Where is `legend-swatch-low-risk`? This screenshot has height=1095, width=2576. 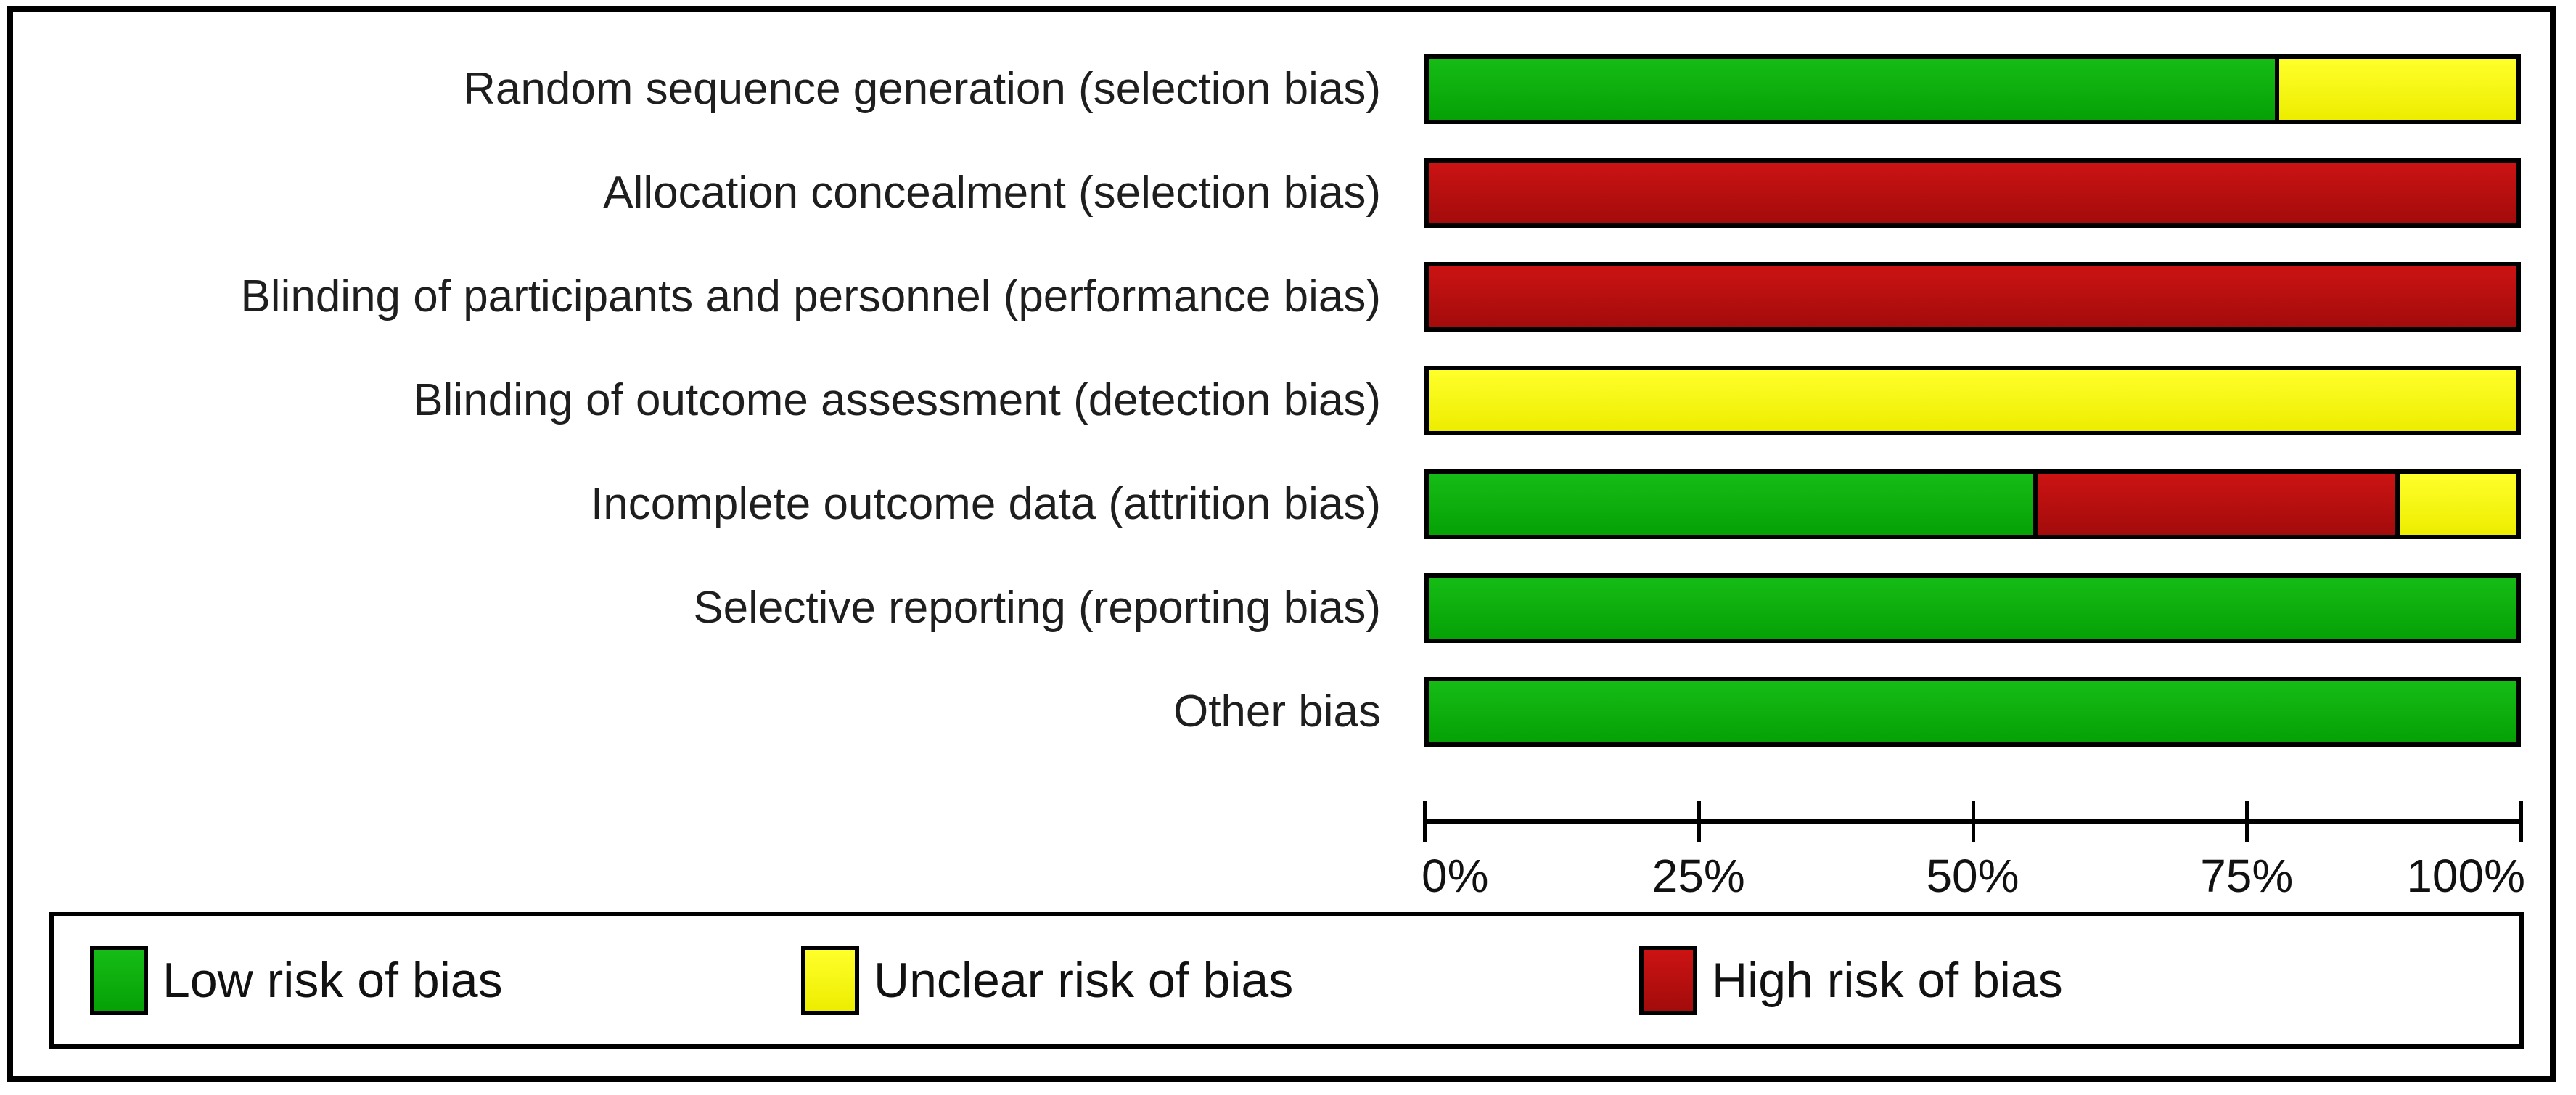 legend-swatch-low-risk is located at coordinates (119, 980).